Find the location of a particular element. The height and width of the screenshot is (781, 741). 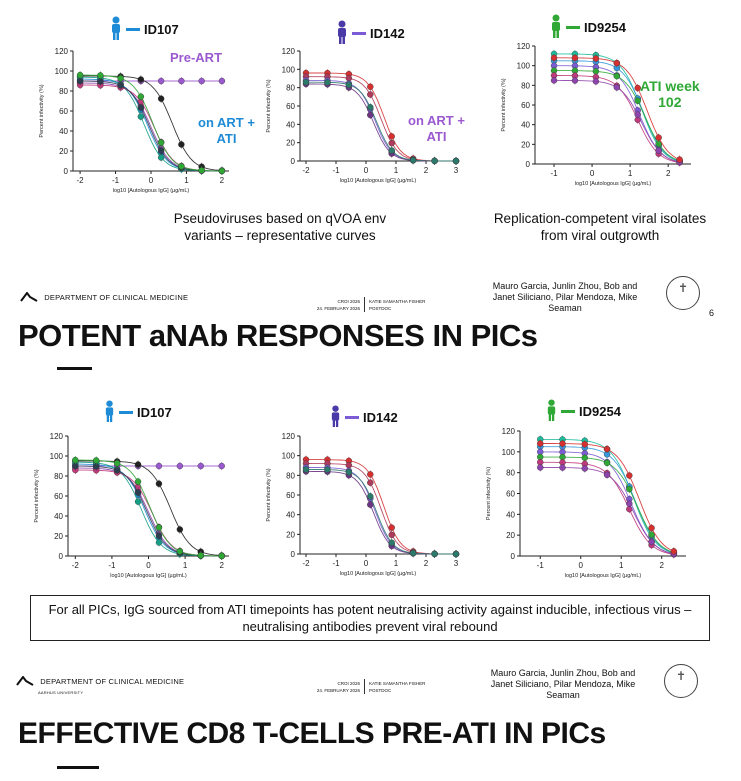

y-tick-label: 60 is located at coordinates (63, 111).